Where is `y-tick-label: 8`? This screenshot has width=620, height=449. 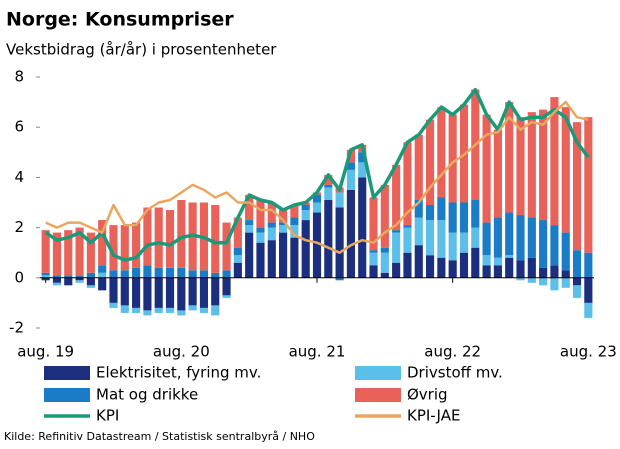
y-tick-label: 8 is located at coordinates (19, 77).